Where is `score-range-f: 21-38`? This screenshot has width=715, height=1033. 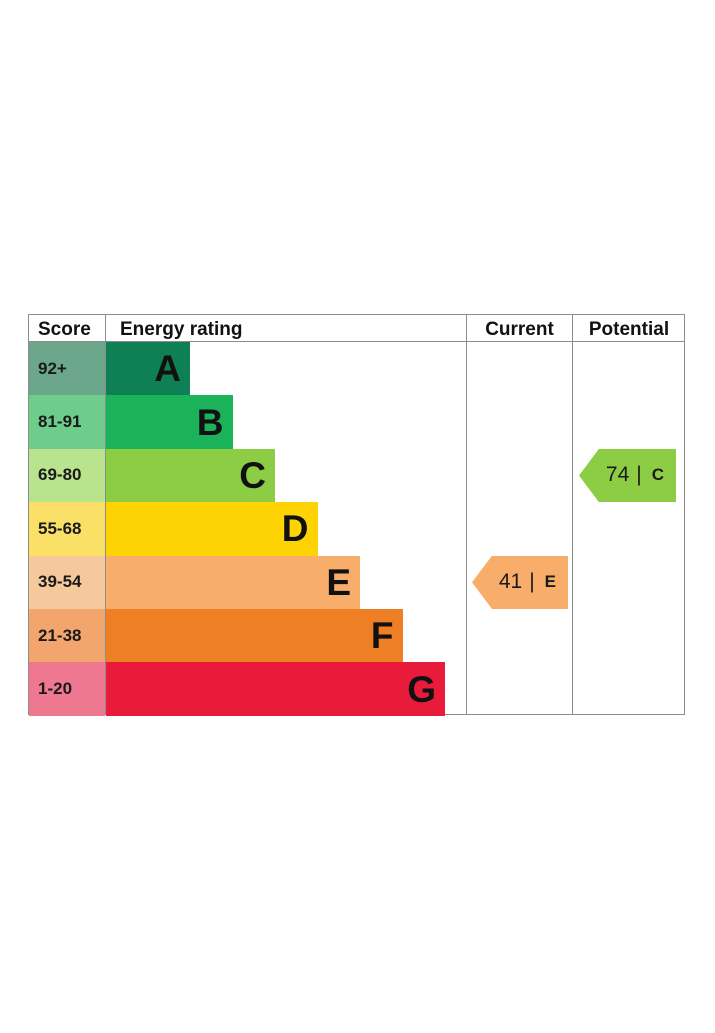
score-range-f: 21-38 is located at coordinates (67, 636).